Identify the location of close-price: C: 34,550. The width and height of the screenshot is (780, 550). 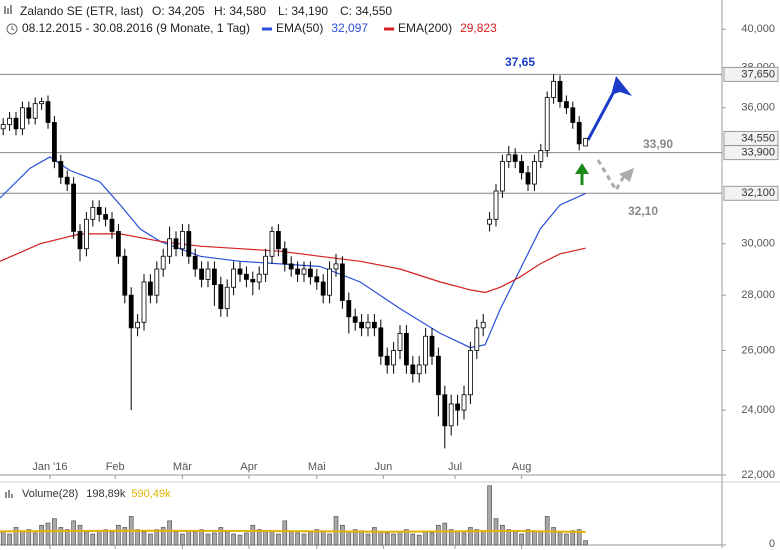
(366, 11).